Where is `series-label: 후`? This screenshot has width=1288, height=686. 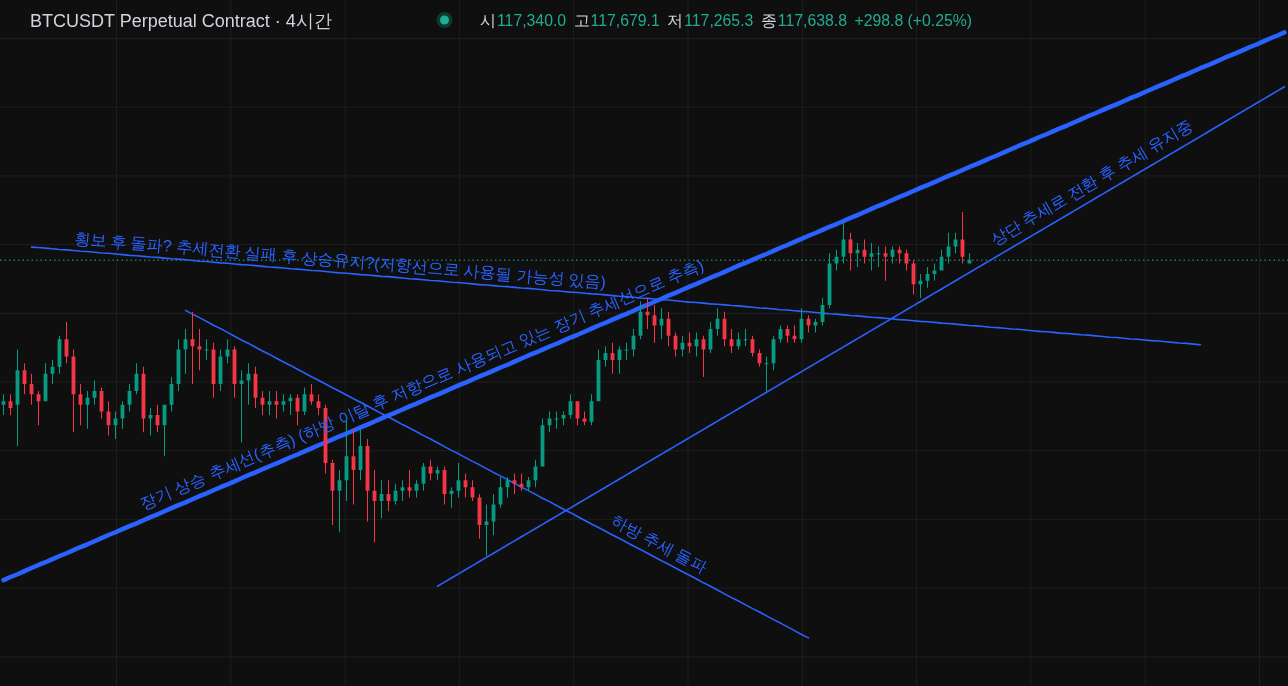 series-label: 후 is located at coordinates (379, 402).